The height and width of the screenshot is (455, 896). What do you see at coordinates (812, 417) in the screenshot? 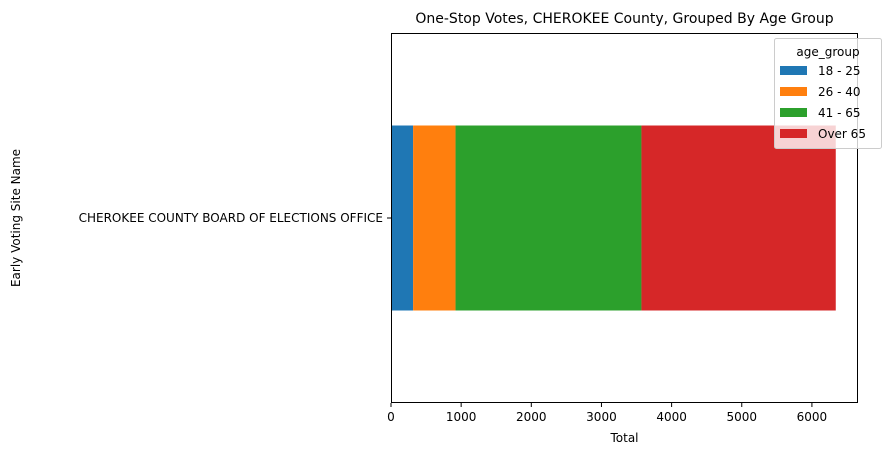
I see `x-tick-label: 6000` at bounding box center [812, 417].